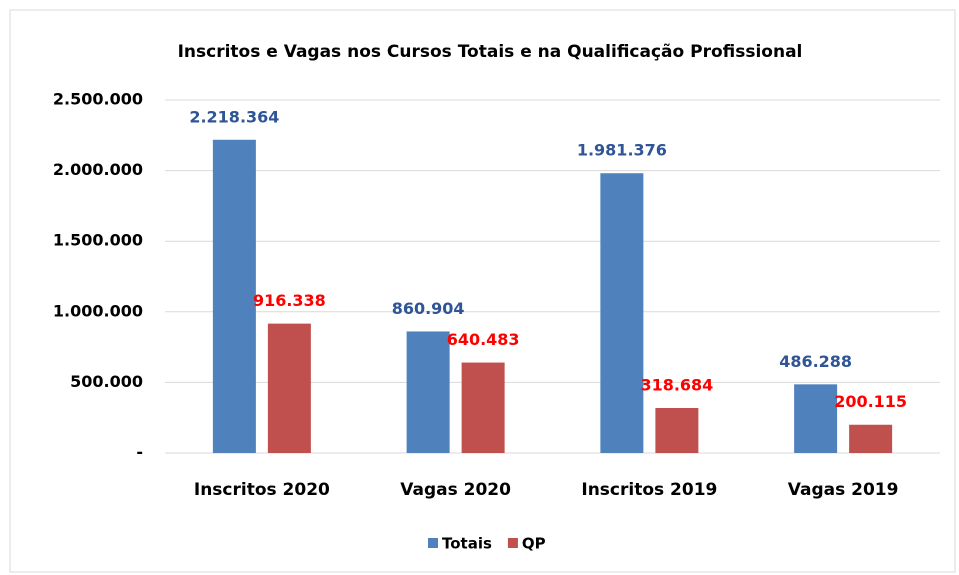  What do you see at coordinates (262, 490) in the screenshot?
I see `x-tick-label: Inscritos 2020` at bounding box center [262, 490].